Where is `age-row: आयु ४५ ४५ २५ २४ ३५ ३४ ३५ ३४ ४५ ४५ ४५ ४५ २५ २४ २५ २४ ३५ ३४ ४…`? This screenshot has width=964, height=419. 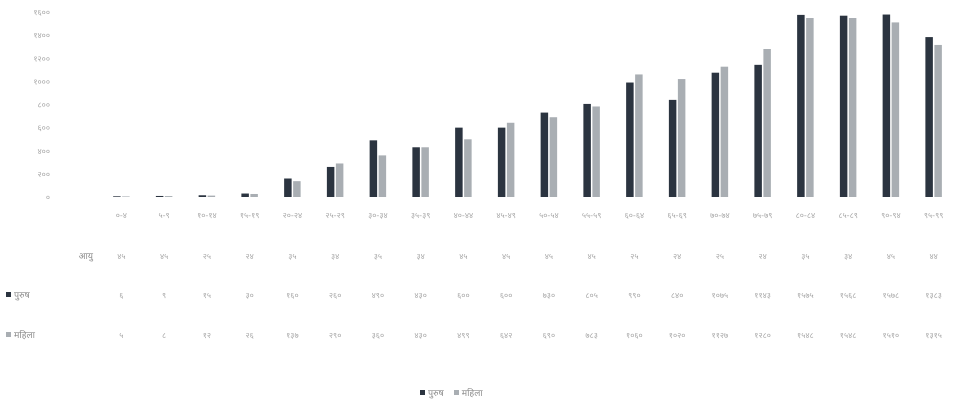
age-row: आयु ४५ ४५ २५ २४ ३५ ३४ ३५ ३४ ४५ ४५ ४५ ४५ २५ २४ २५ २४ ३५ ३४ ४… is located at coordinates (508, 257).